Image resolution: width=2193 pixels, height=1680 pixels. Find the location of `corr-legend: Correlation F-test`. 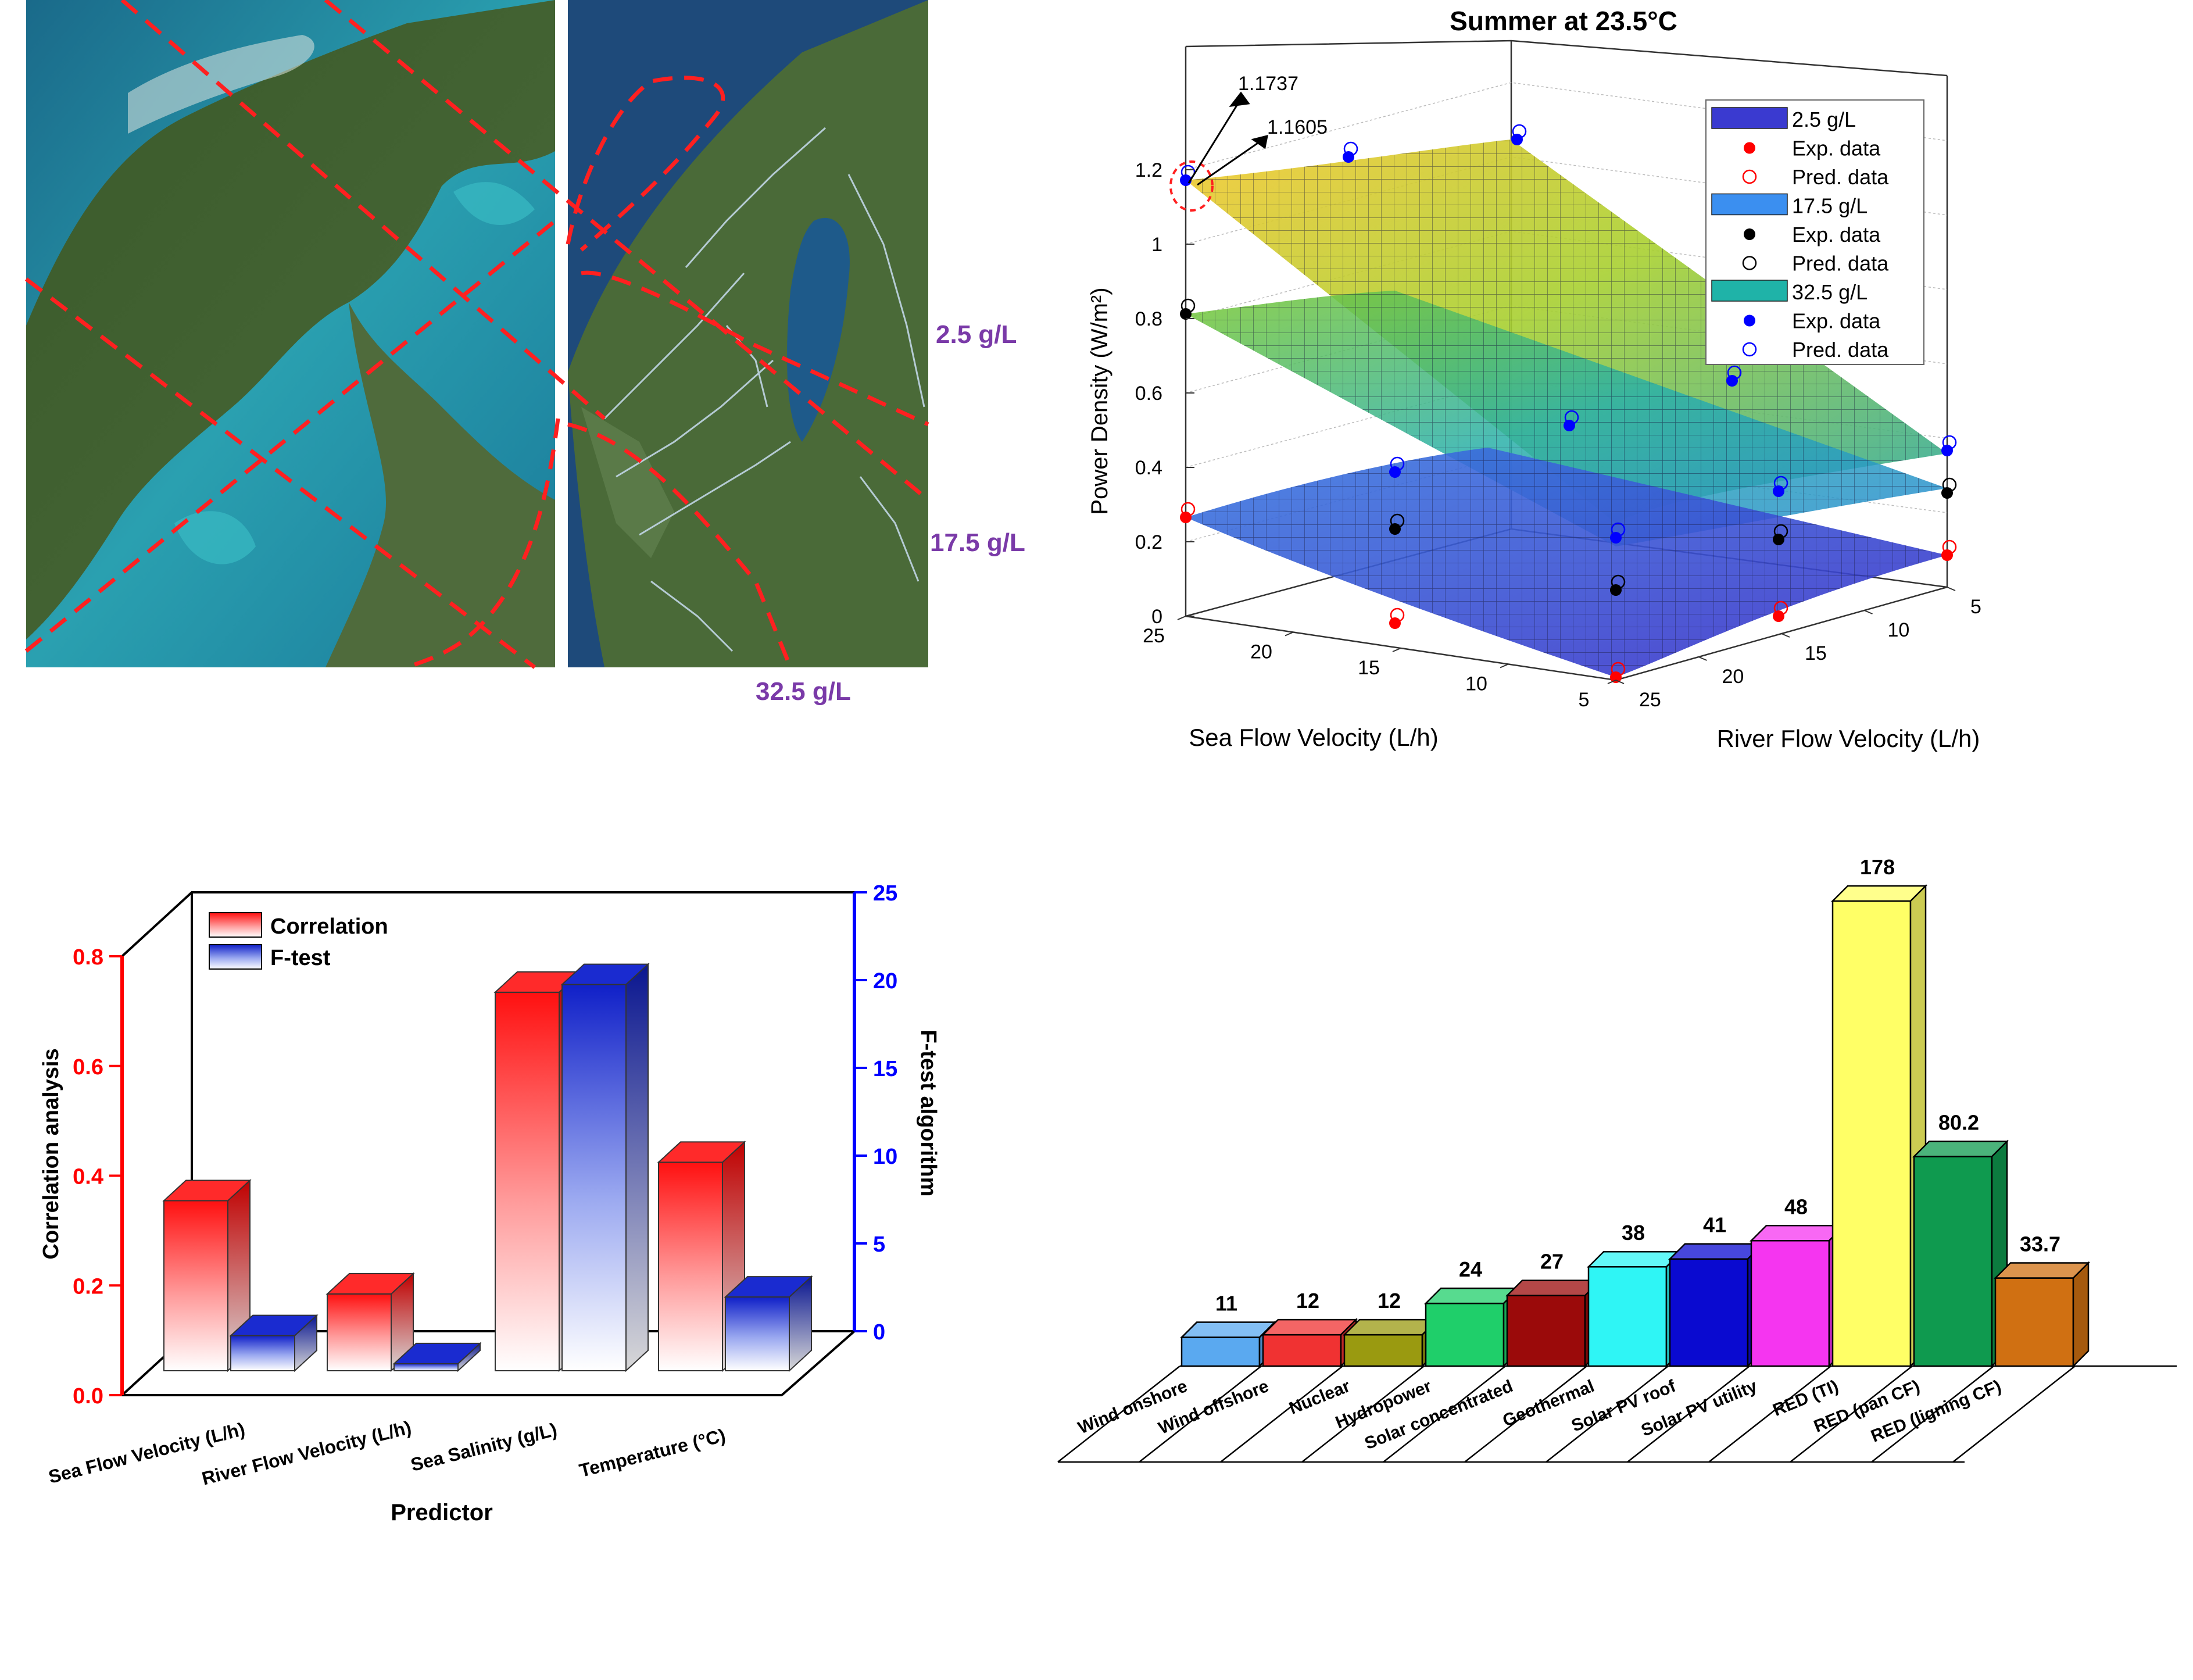

corr-legend: Correlation F-test is located at coordinates (298, 941).